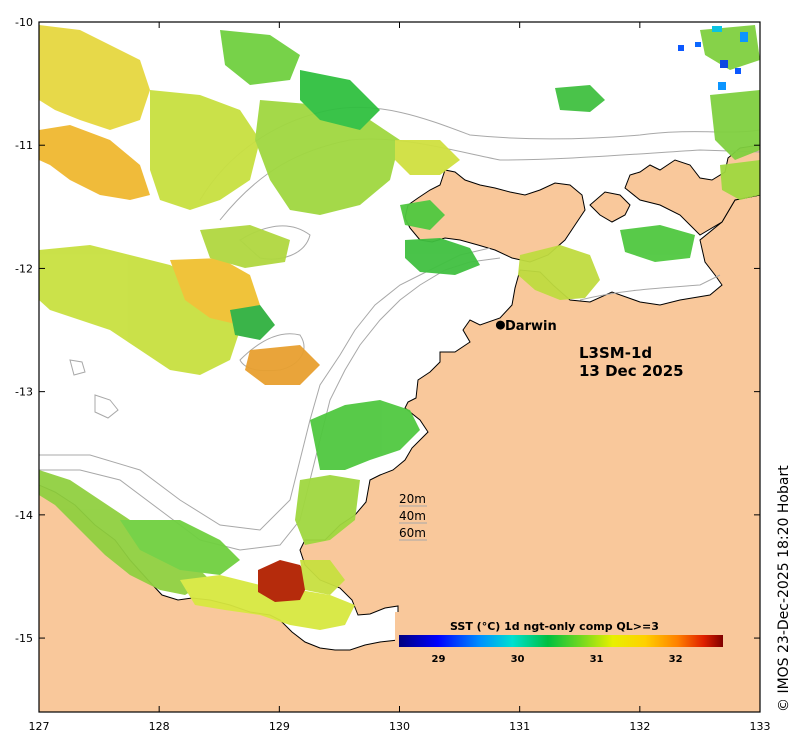 This screenshot has width=800, height=750. What do you see at coordinates (518, 659) in the screenshot?
I see `colorbar-tick-label: 30` at bounding box center [518, 659].